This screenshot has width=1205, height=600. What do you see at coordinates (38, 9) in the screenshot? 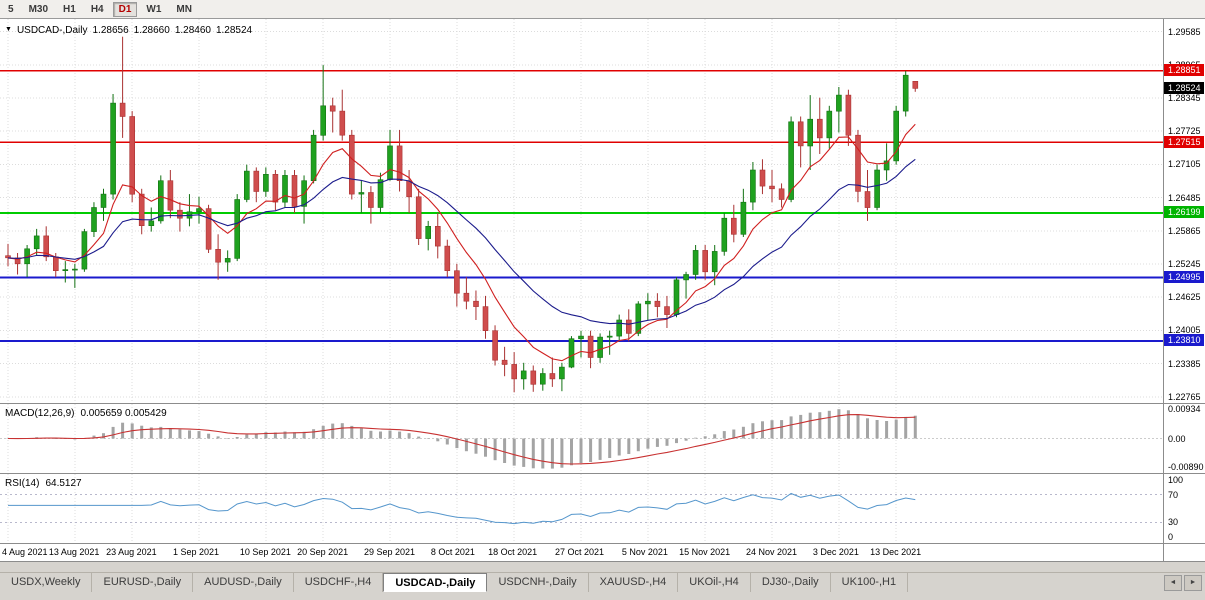
I see `period-button-m30: M30` at bounding box center [38, 9].